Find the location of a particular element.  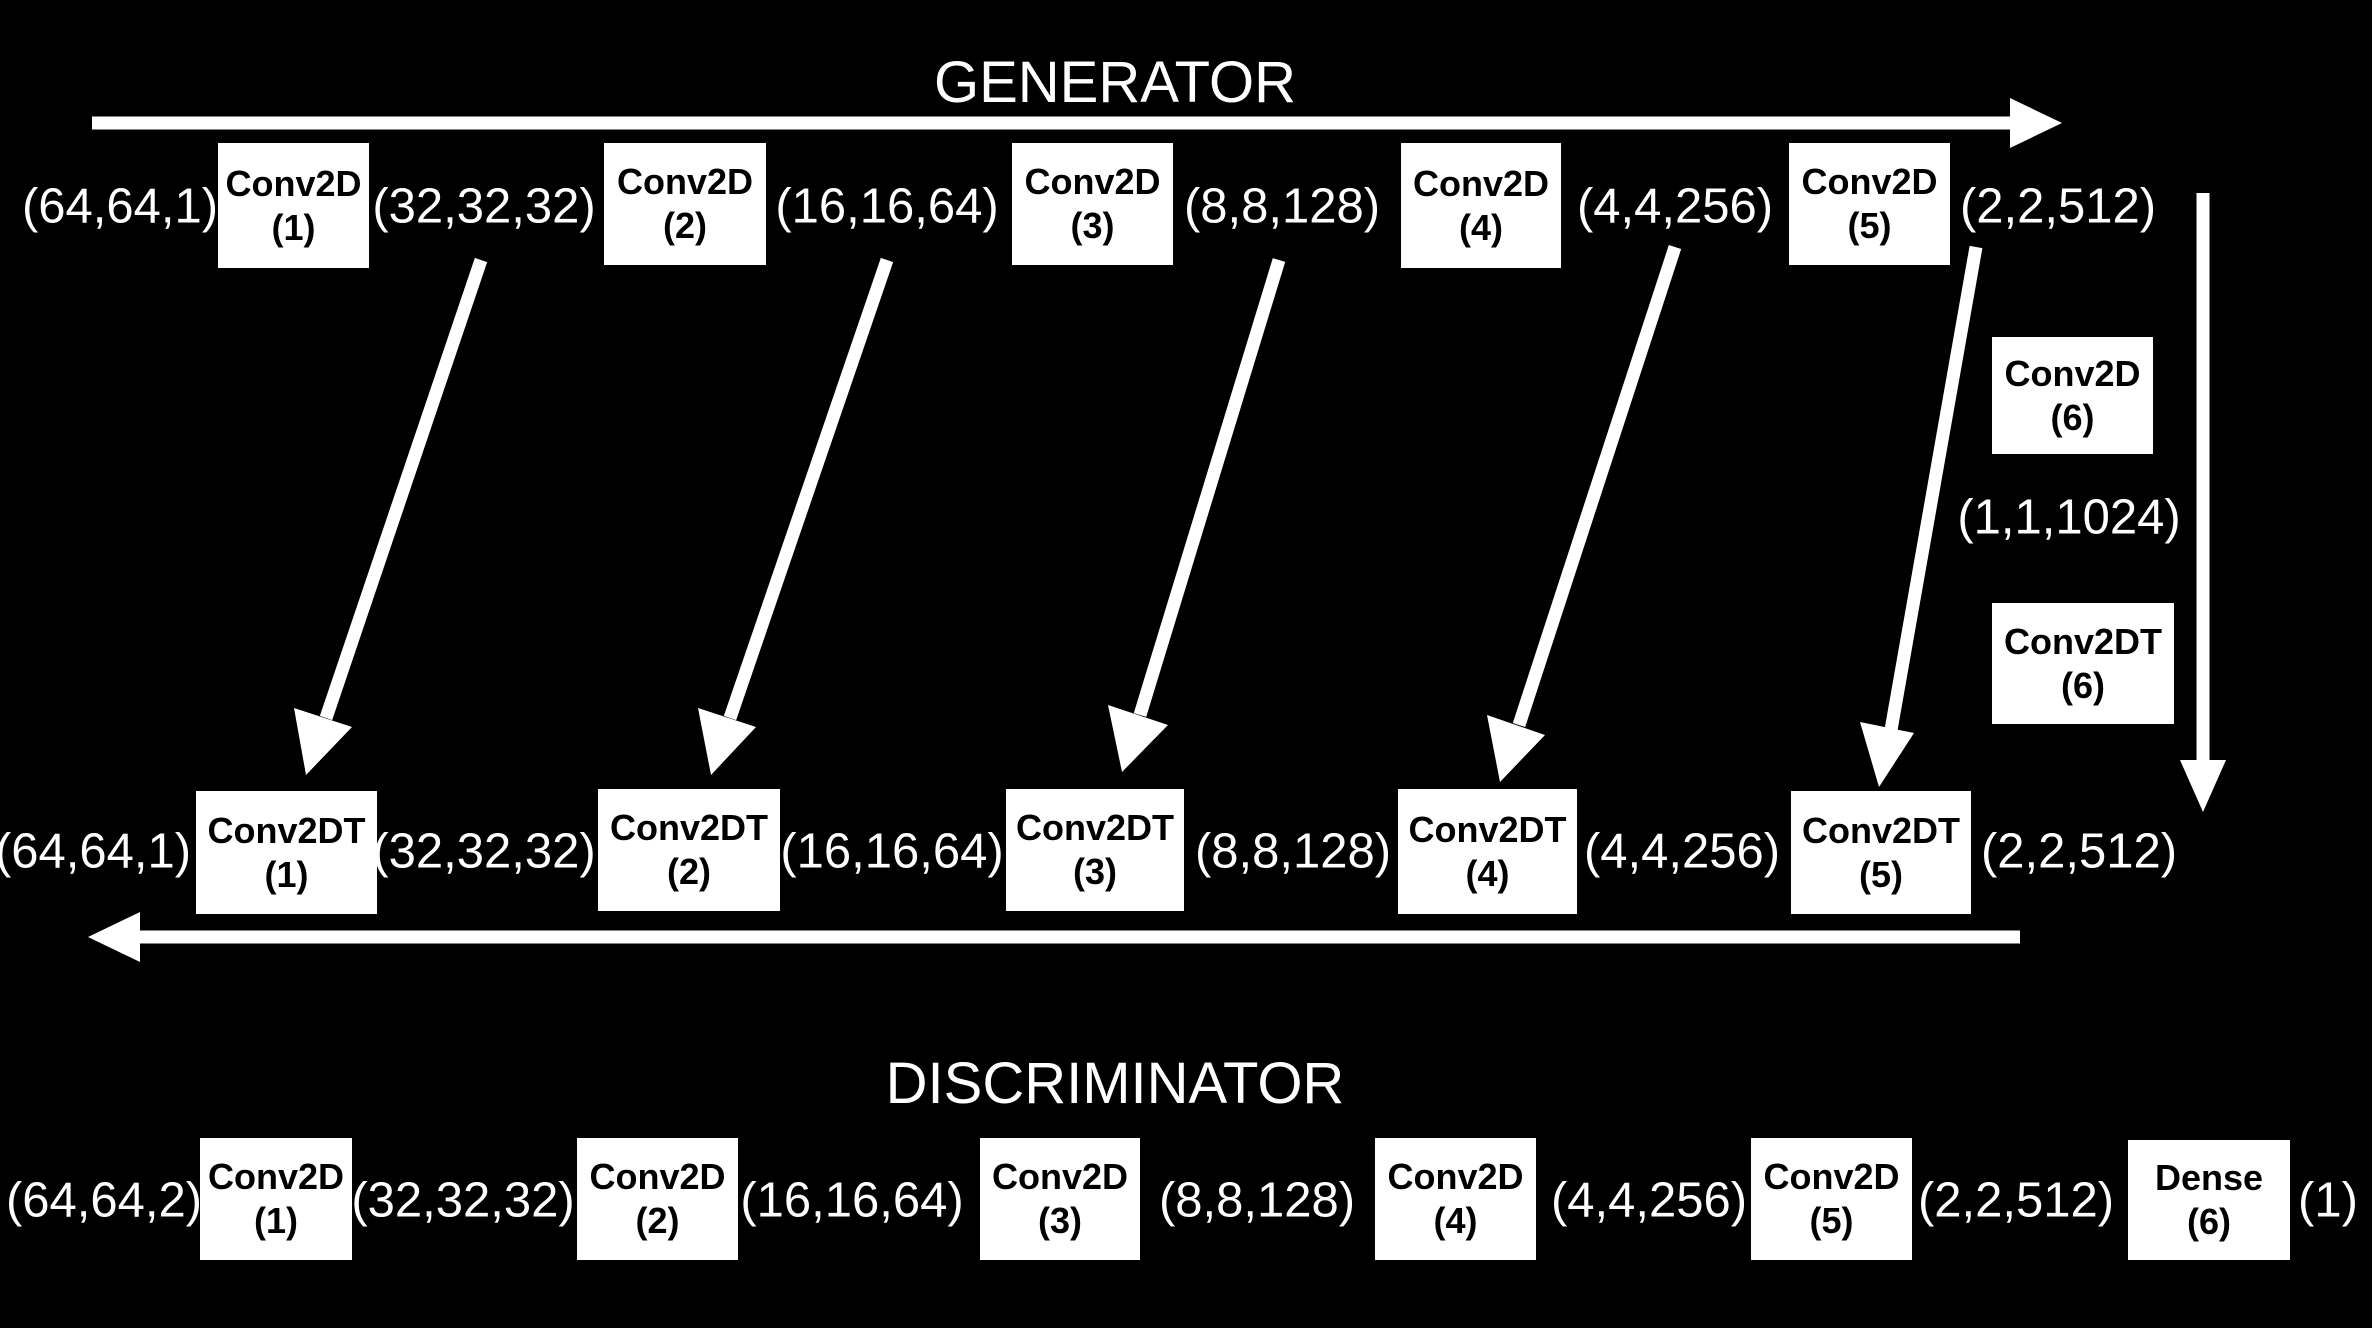

discriminator-layer-4: Conv2D (4) is located at coordinates (1455, 1199).